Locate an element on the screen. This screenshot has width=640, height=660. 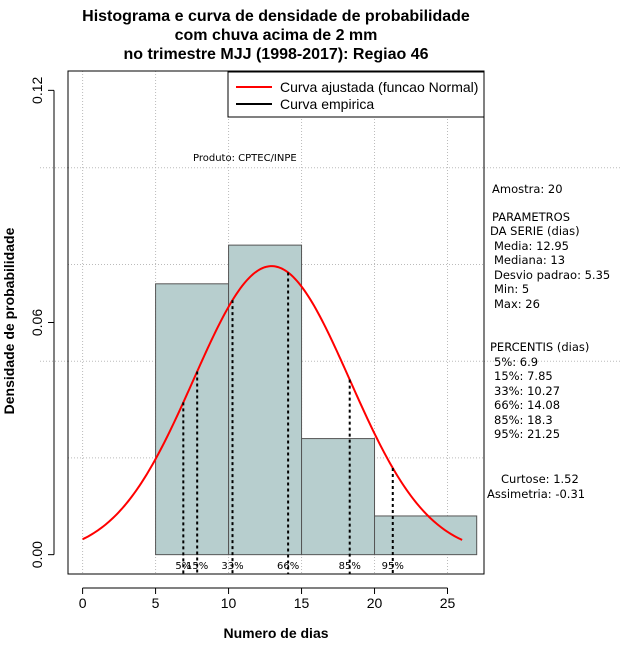
stat-percentis-heading: PERCENTIS (dias) is located at coordinates (539, 347).